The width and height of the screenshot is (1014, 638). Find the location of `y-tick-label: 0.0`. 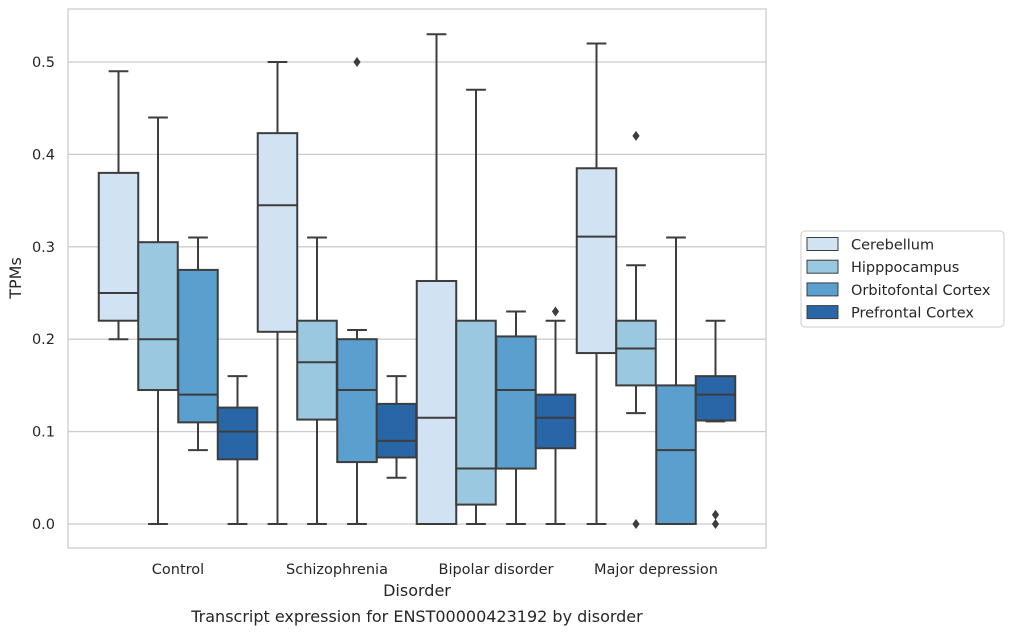

y-tick-label: 0.0 is located at coordinates (43, 525).